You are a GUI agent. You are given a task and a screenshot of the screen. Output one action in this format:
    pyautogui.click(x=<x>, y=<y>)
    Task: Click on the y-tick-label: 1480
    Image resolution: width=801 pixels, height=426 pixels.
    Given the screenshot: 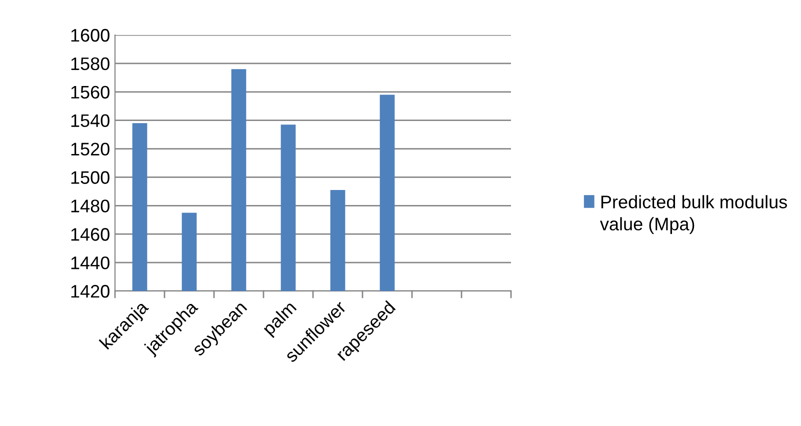 What is the action you would take?
    pyautogui.click(x=90, y=206)
    